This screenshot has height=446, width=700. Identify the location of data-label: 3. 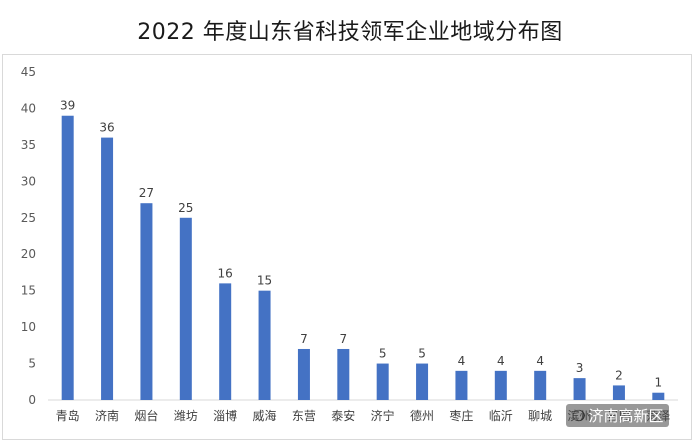
(580, 368).